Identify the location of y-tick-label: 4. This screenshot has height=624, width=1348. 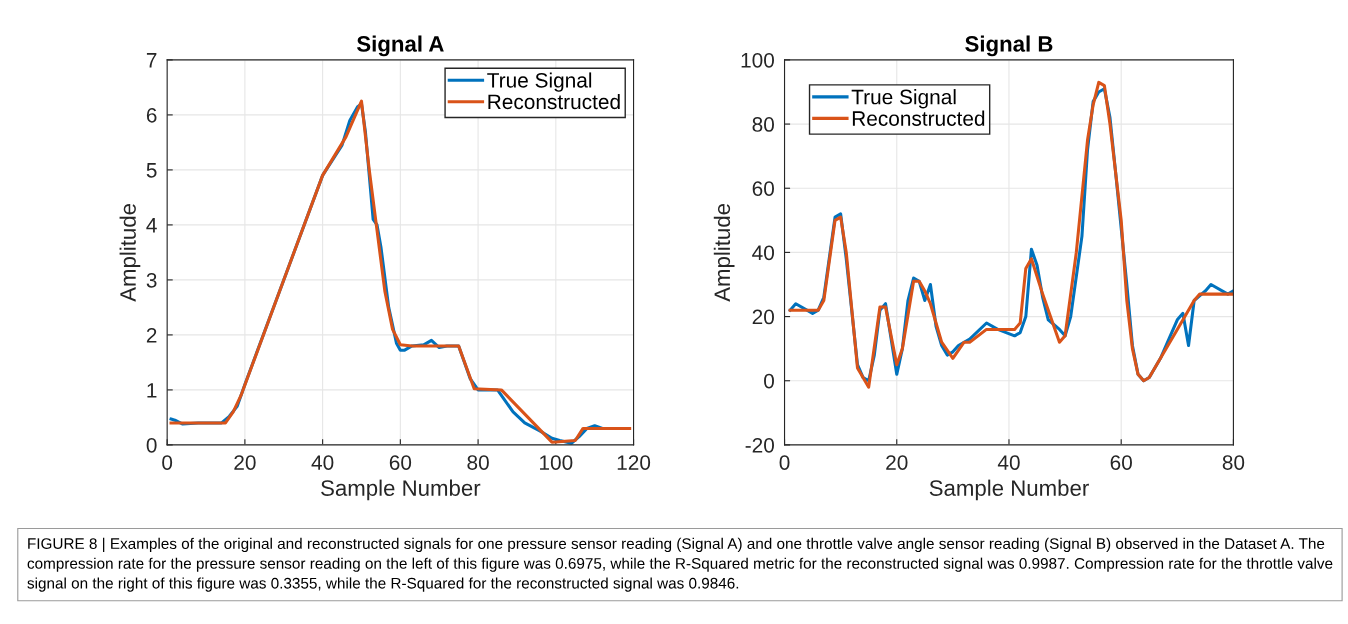
(151, 225).